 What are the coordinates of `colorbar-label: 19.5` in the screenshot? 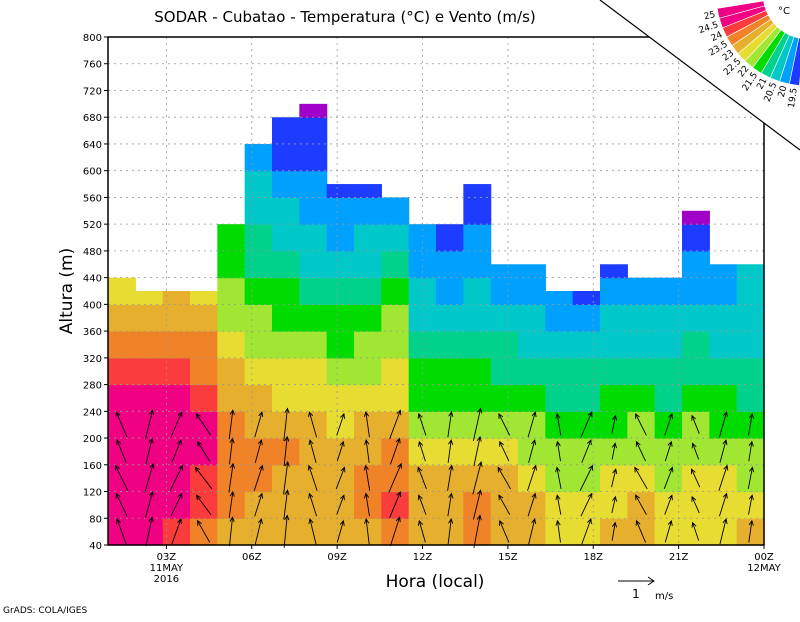 It's located at (793, 97).